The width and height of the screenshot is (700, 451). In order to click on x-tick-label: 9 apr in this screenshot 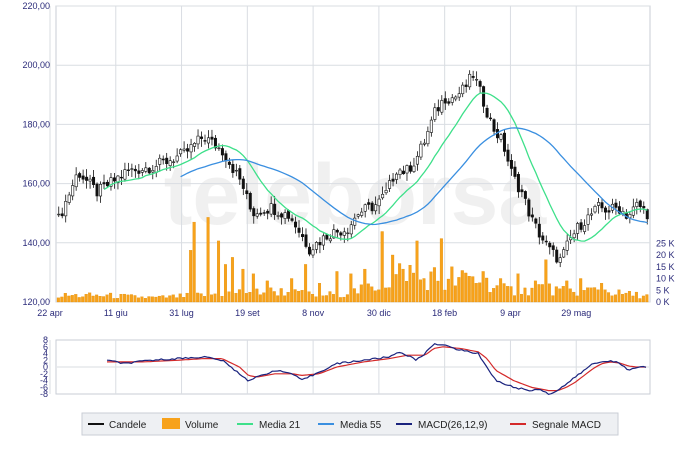, I will do `click(510, 313)`.